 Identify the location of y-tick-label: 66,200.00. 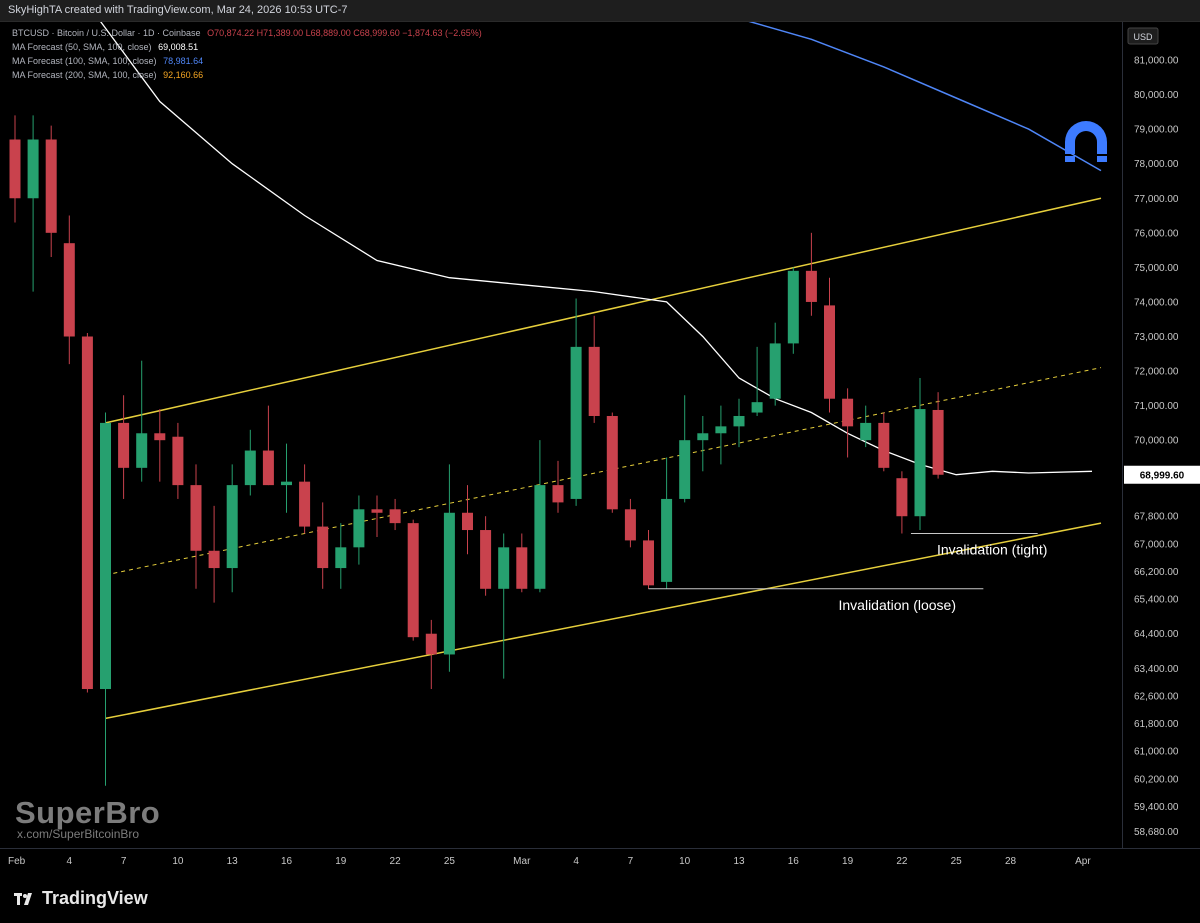
(1156, 572).